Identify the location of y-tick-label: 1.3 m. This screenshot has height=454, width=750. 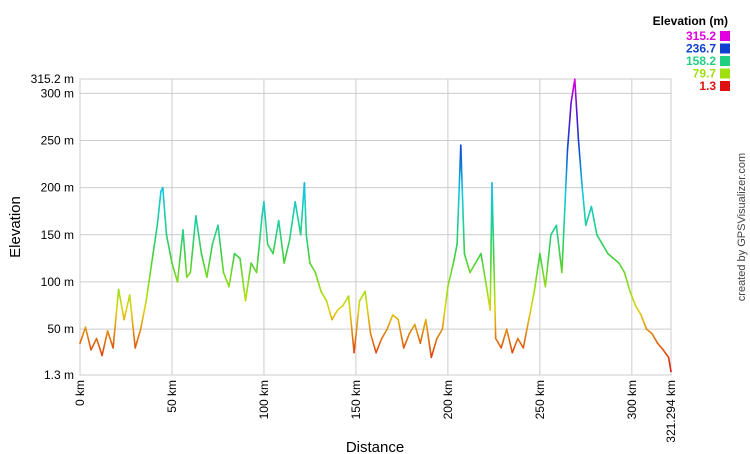
(59, 375).